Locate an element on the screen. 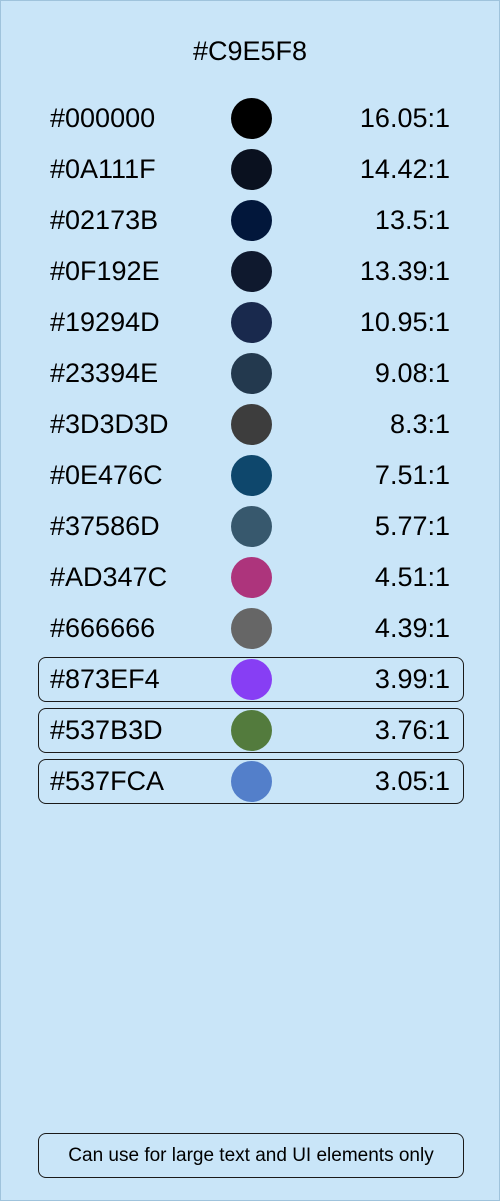  color-hex-label: #873EF4 is located at coordinates (105, 679).